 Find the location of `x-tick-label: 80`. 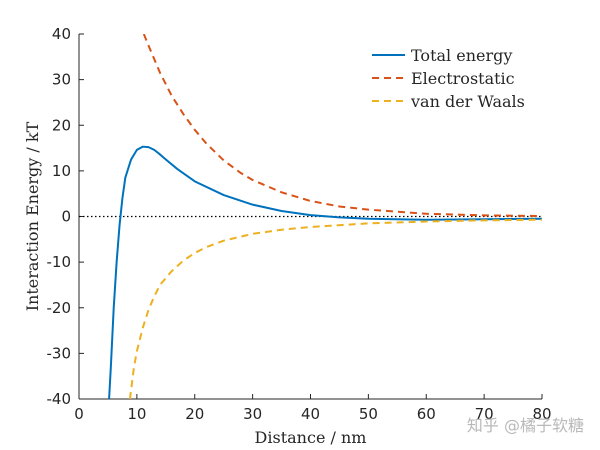

x-tick-label: 80 is located at coordinates (541, 414).